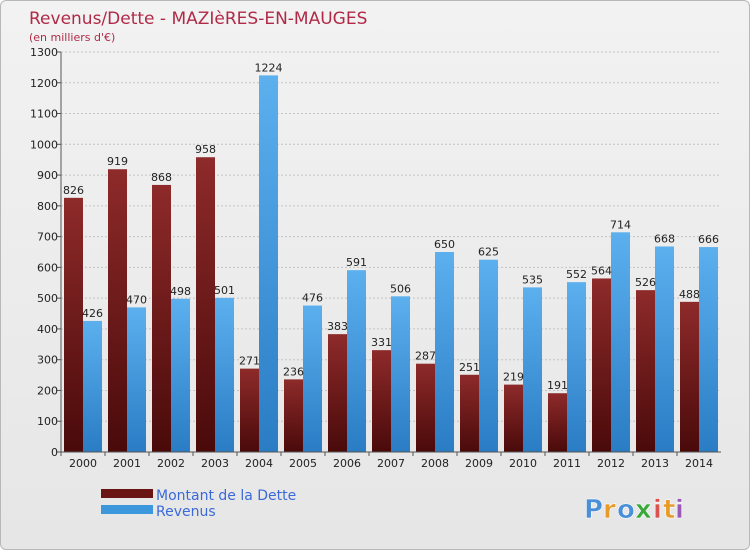 The height and width of the screenshot is (550, 750). What do you see at coordinates (224, 290) in the screenshot?
I see `label-revenus-2003: 501` at bounding box center [224, 290].